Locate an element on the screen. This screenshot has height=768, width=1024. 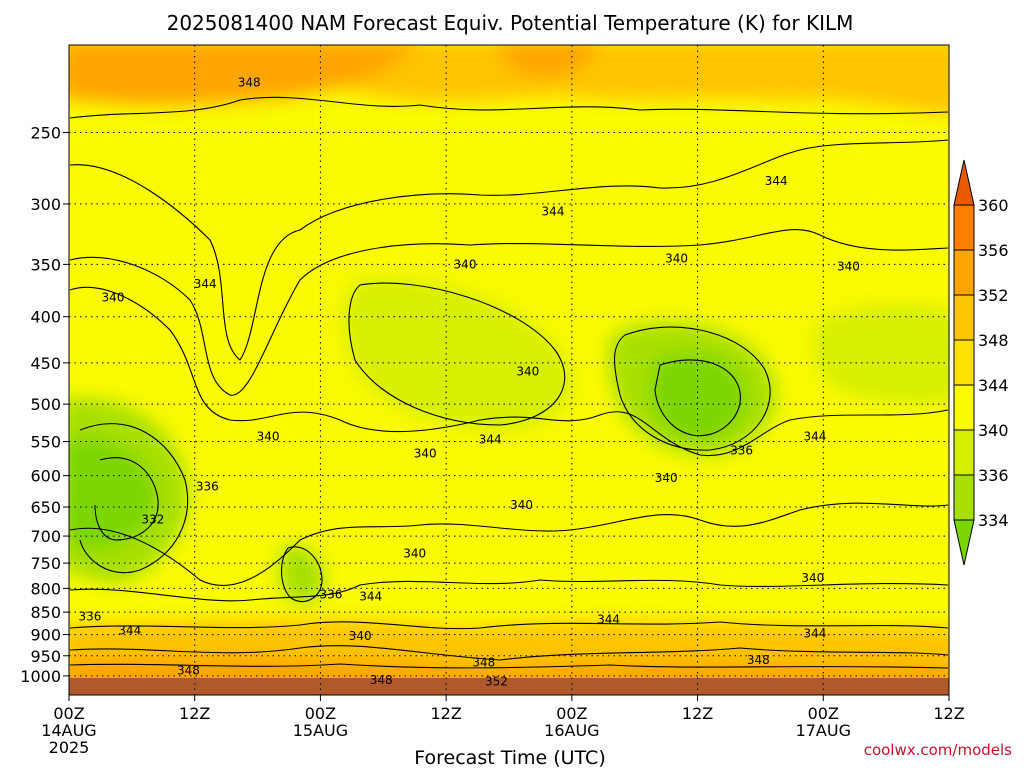
watermark: coolwx.com/models is located at coordinates (938, 750).